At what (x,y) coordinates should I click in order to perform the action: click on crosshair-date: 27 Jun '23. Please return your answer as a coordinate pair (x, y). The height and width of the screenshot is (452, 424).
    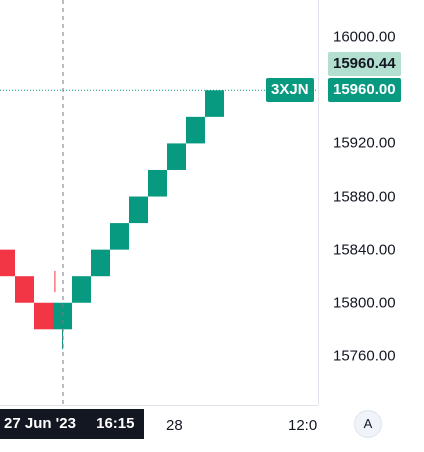
    Looking at the image, I should click on (40, 423).